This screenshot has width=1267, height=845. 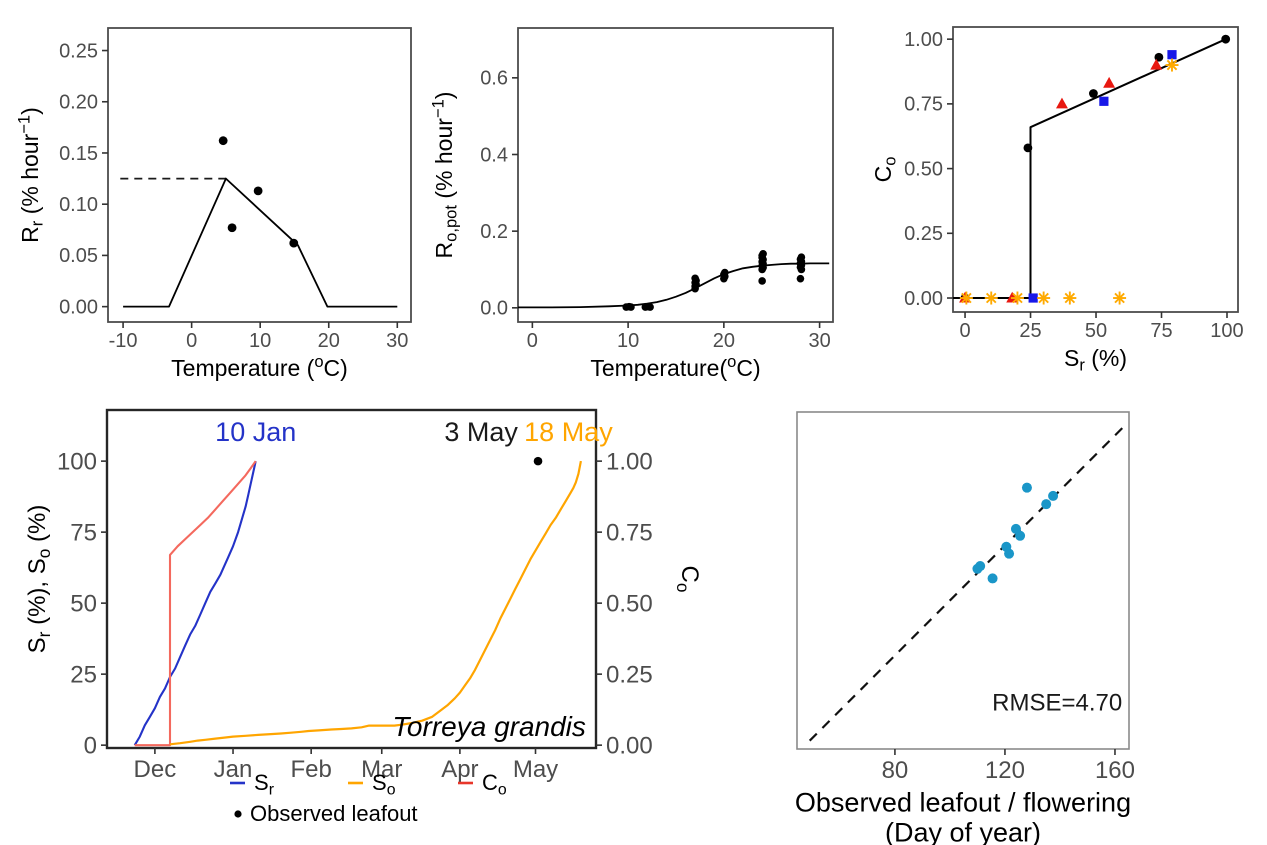 What do you see at coordinates (83, 532) in the screenshot?
I see `y-tick-label: 75` at bounding box center [83, 532].